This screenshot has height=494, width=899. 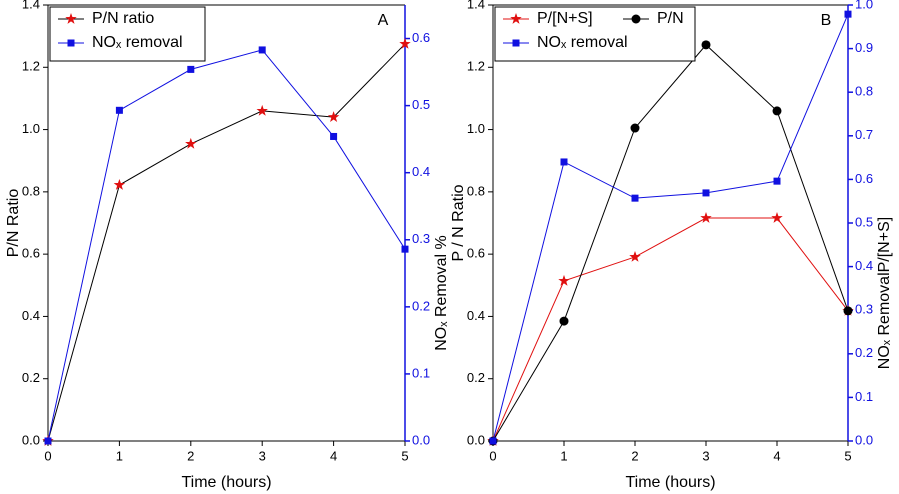 What do you see at coordinates (884, 245) in the screenshot?
I see `y2-axis-label-part: P/[N+S]` at bounding box center [884, 245].